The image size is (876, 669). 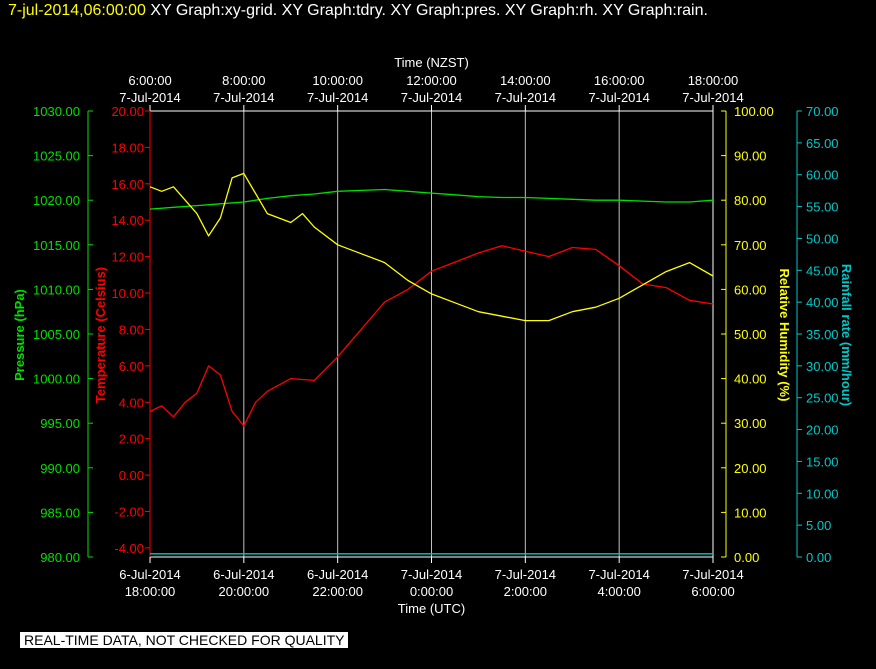 What do you see at coordinates (60, 468) in the screenshot?
I see `pressure-tick-label: 990.00` at bounding box center [60, 468].